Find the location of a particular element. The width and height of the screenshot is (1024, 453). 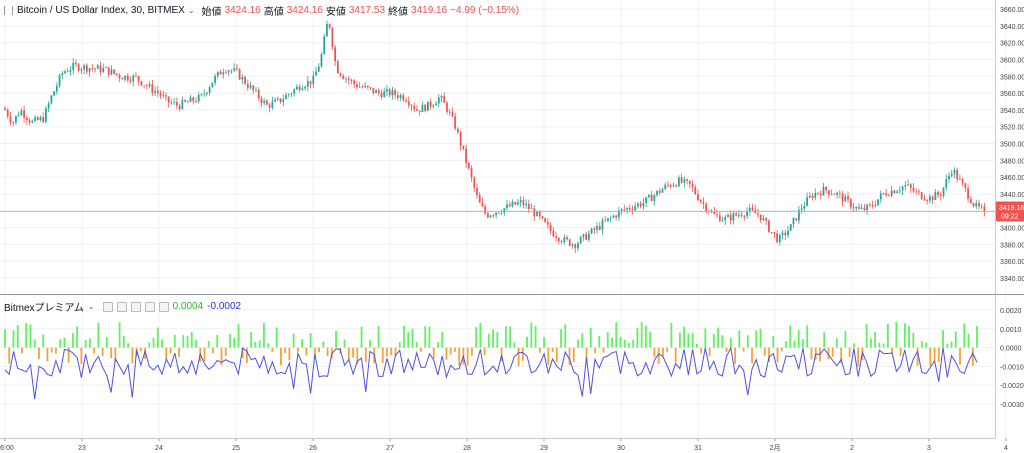

settings-icon is located at coordinates (121, 306).